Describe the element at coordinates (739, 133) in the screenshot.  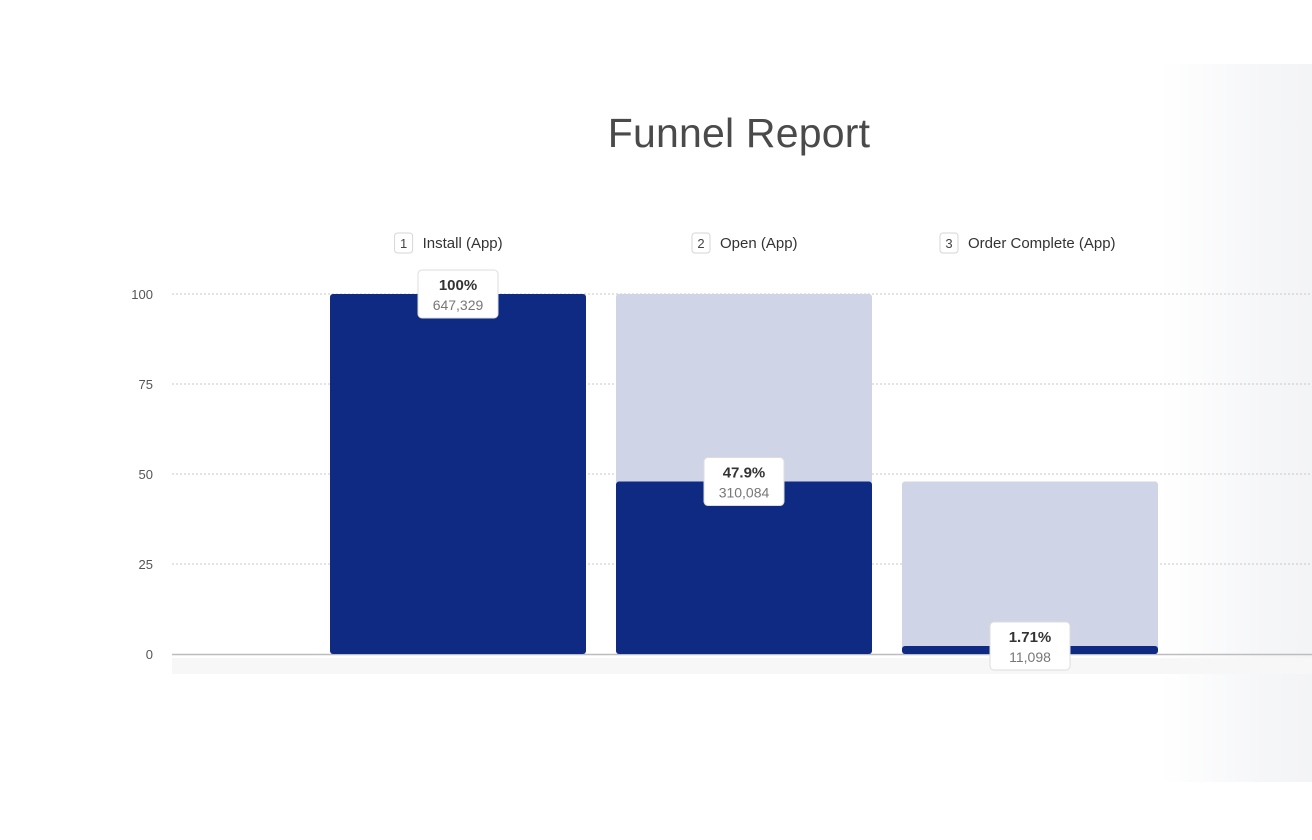
I see `chart-title: Funnel Report` at that location.